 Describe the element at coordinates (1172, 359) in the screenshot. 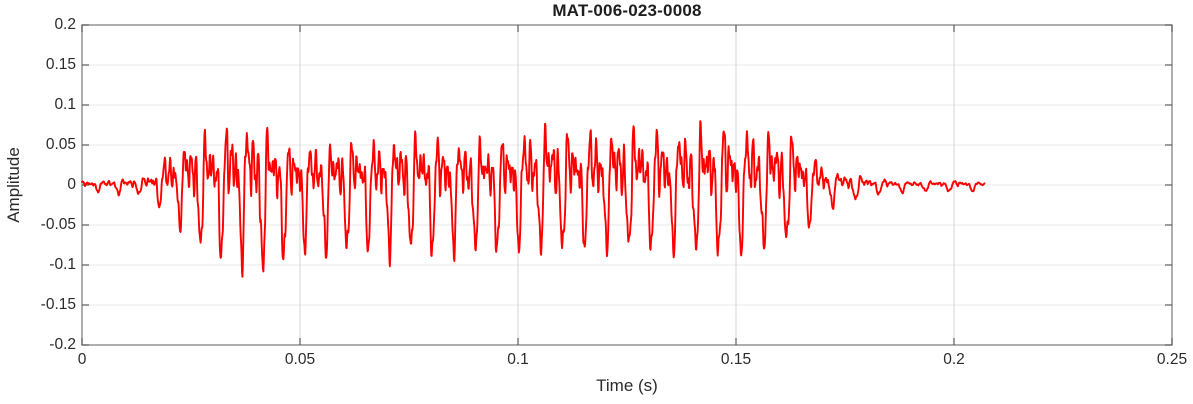

I see `x-tick-label: 0.25` at that location.